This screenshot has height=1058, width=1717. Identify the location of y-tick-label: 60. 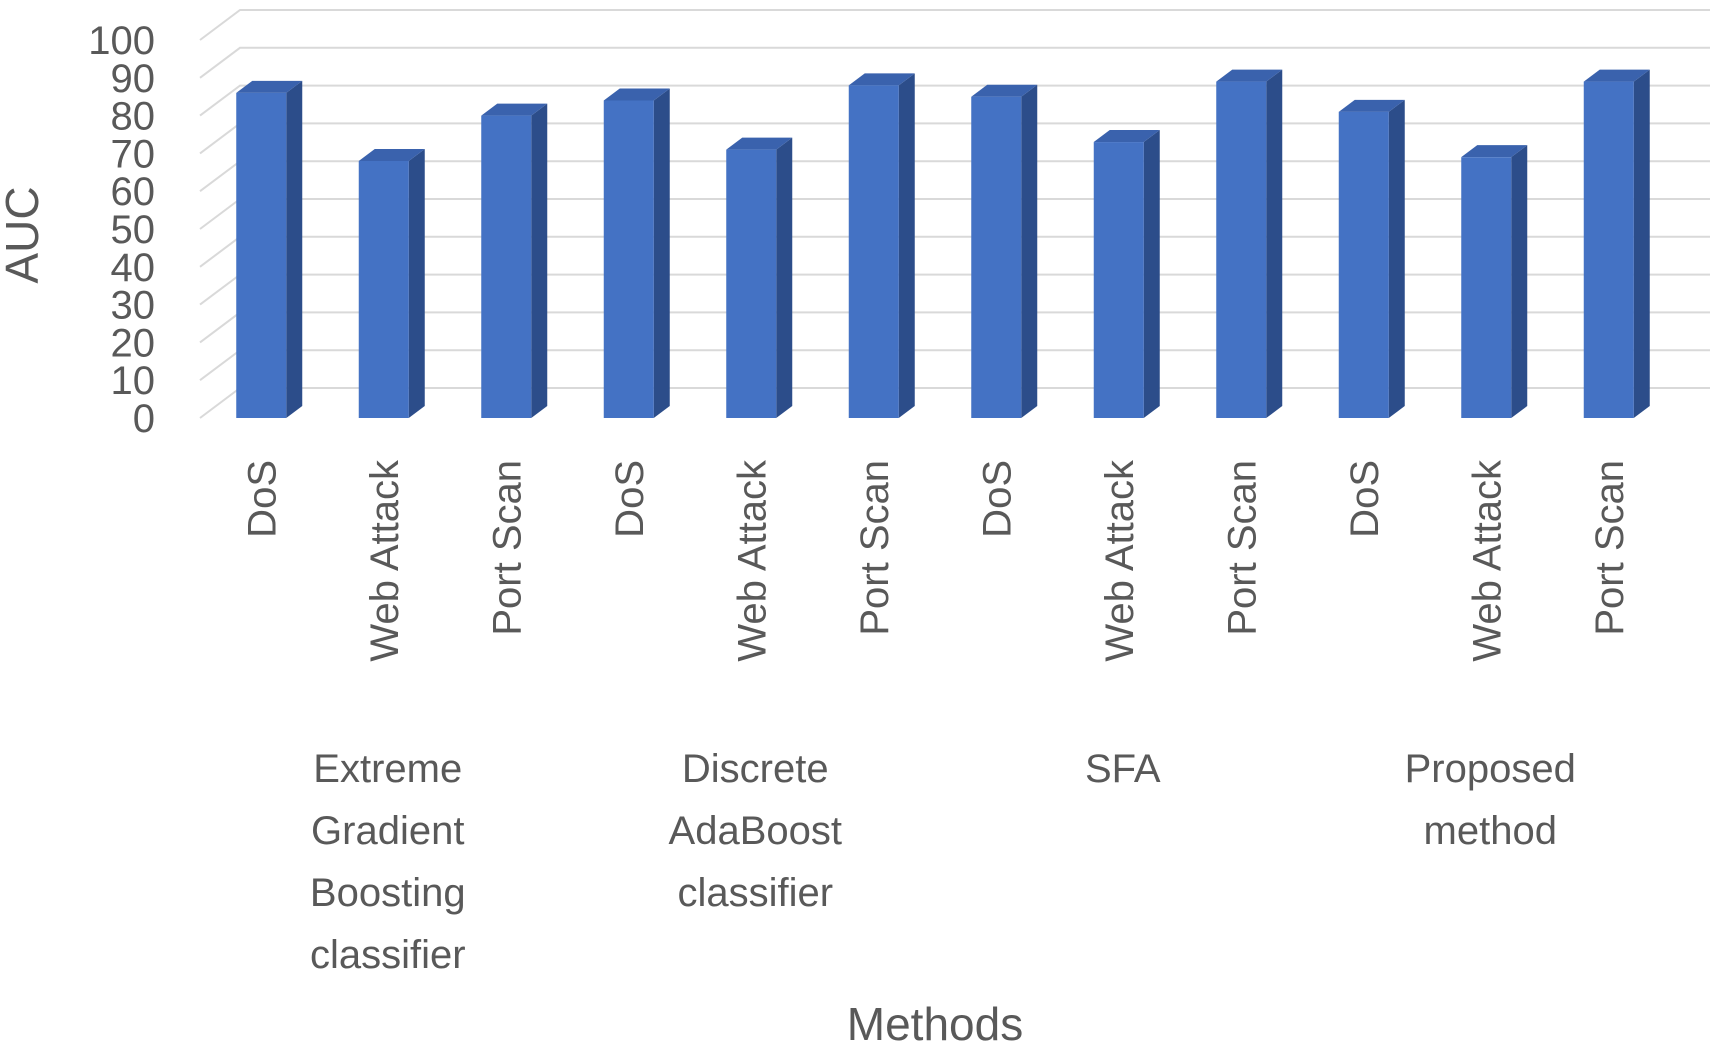
(133, 192).